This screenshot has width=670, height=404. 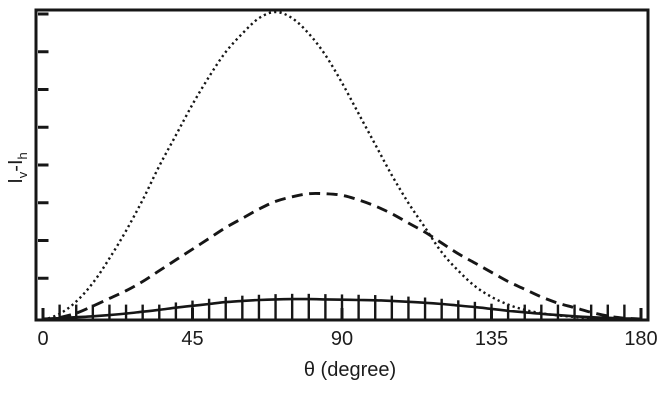 I want to click on x-tick-label-90: 90, so click(x=342, y=339).